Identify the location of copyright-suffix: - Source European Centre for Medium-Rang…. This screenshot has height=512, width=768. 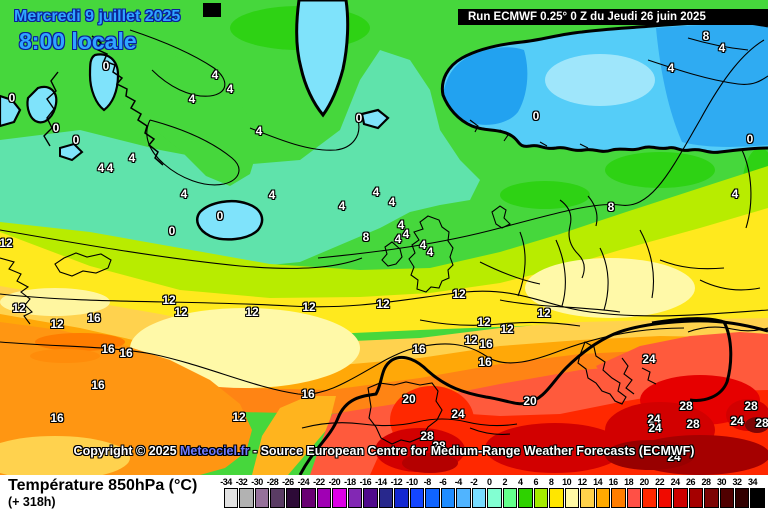
(472, 451).